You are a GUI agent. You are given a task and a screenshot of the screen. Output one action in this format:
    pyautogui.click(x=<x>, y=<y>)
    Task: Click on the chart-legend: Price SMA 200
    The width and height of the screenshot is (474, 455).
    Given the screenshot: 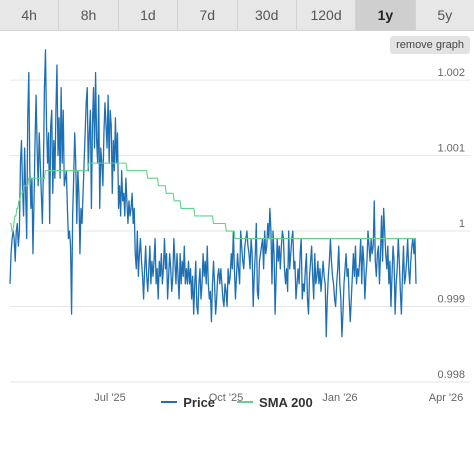 What is the action you would take?
    pyautogui.click(x=237, y=402)
    